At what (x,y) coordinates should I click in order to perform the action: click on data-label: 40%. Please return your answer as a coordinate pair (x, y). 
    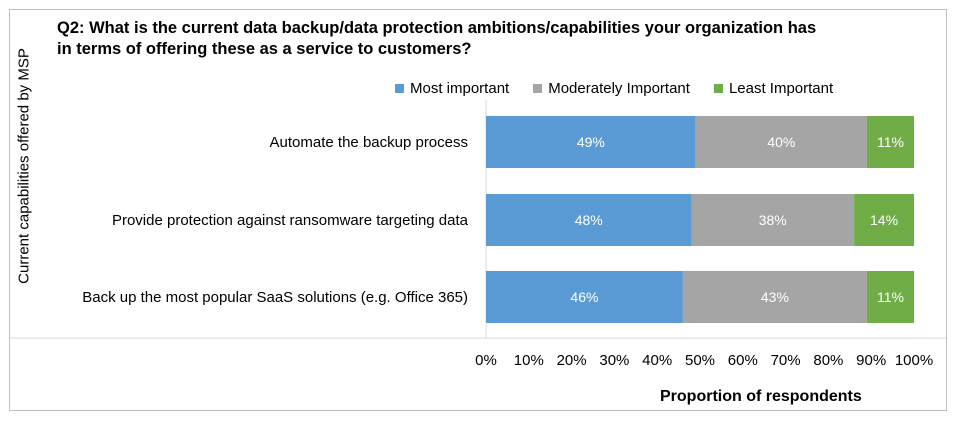
    Looking at the image, I should click on (781, 142).